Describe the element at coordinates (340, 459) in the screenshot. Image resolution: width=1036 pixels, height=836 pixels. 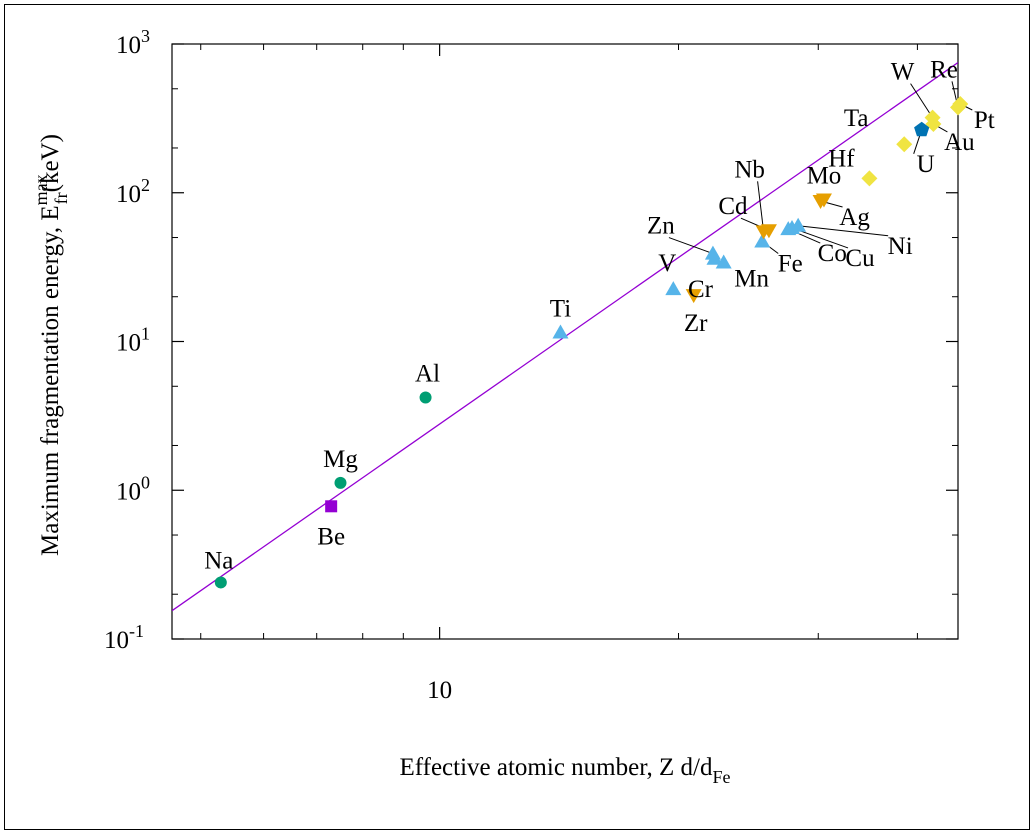
I see `point-label-mg: Mg` at that location.